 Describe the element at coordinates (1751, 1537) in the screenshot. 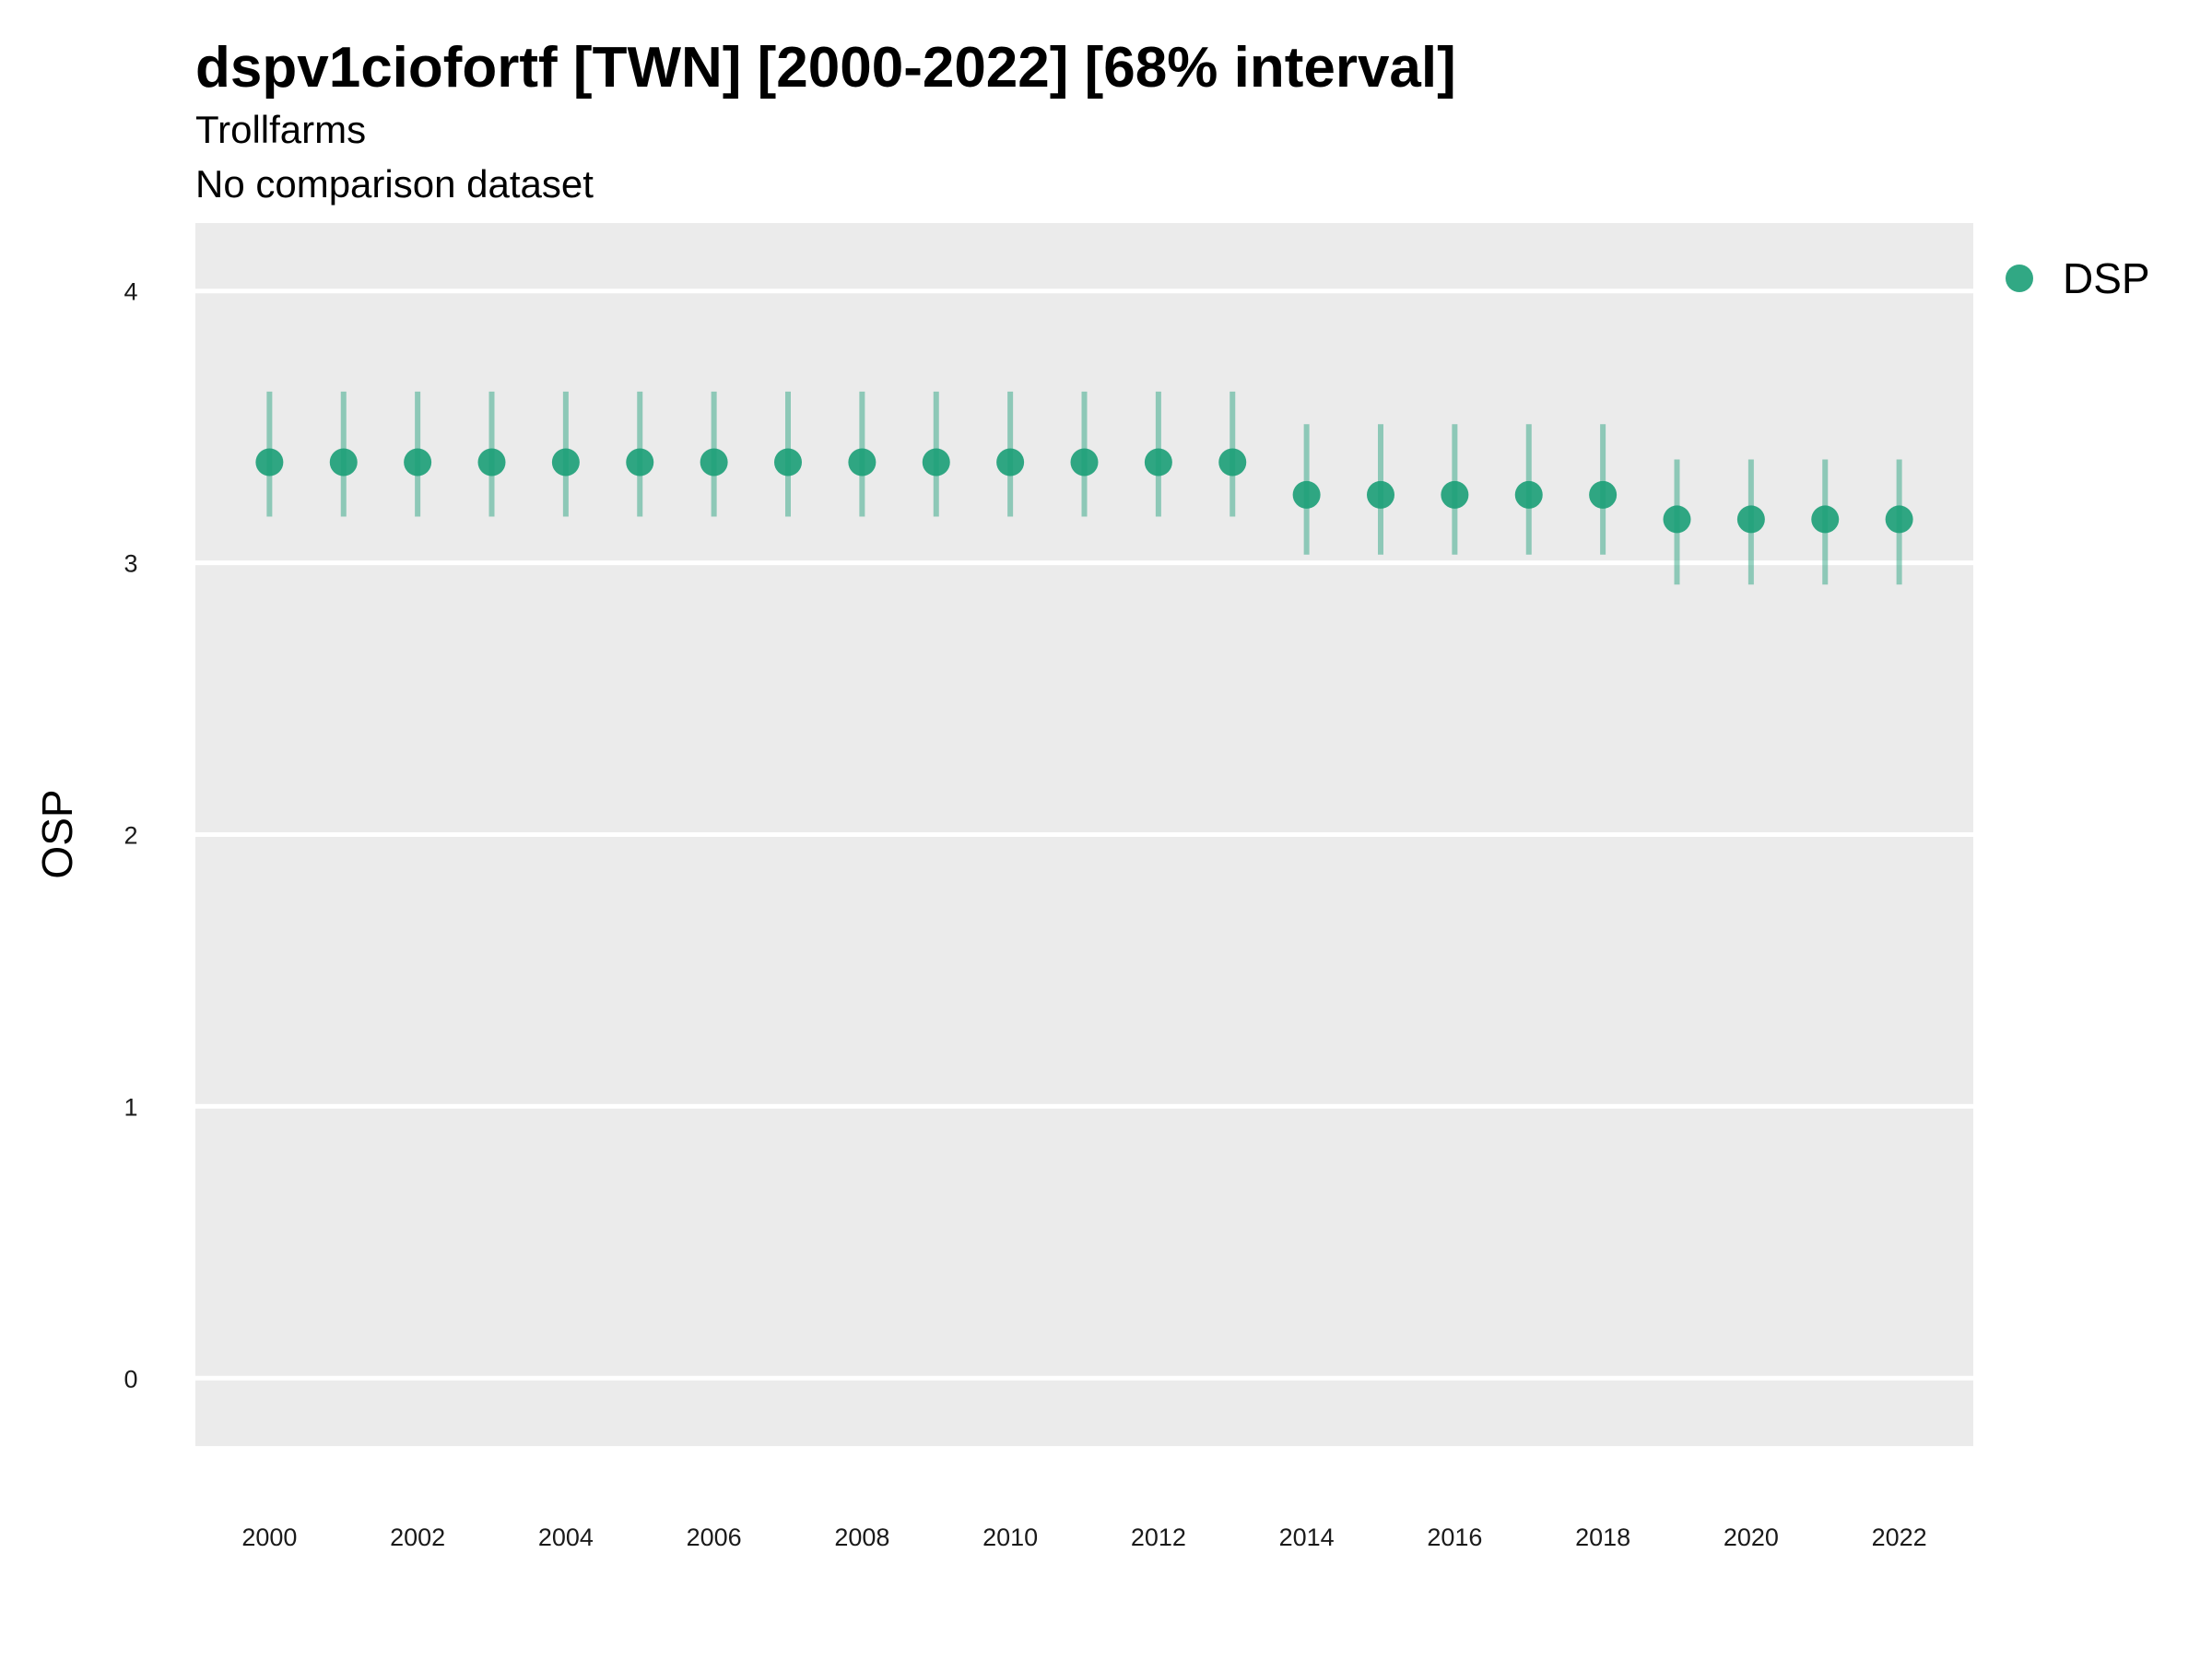

I see `x-tick-label-2020: 2020` at that location.